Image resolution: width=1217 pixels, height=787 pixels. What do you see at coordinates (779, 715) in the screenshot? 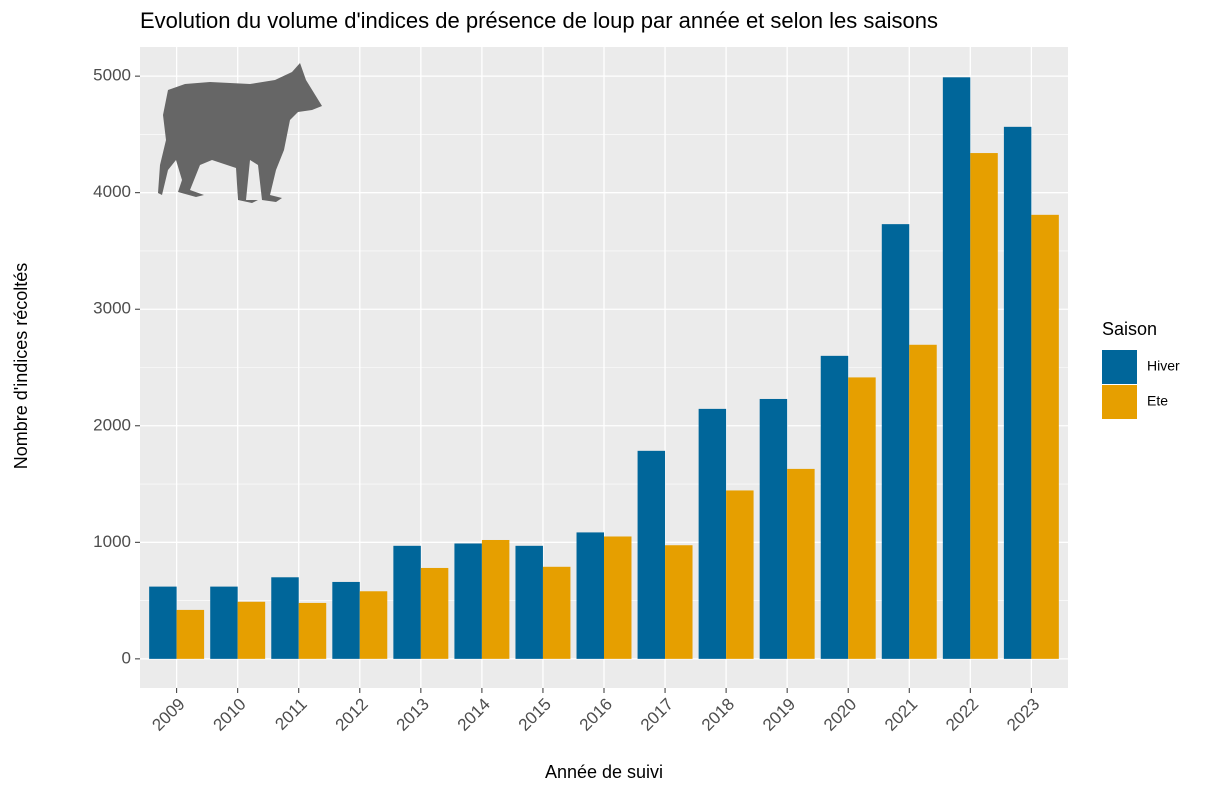
I see `x-tick-label: 2019` at bounding box center [779, 715].